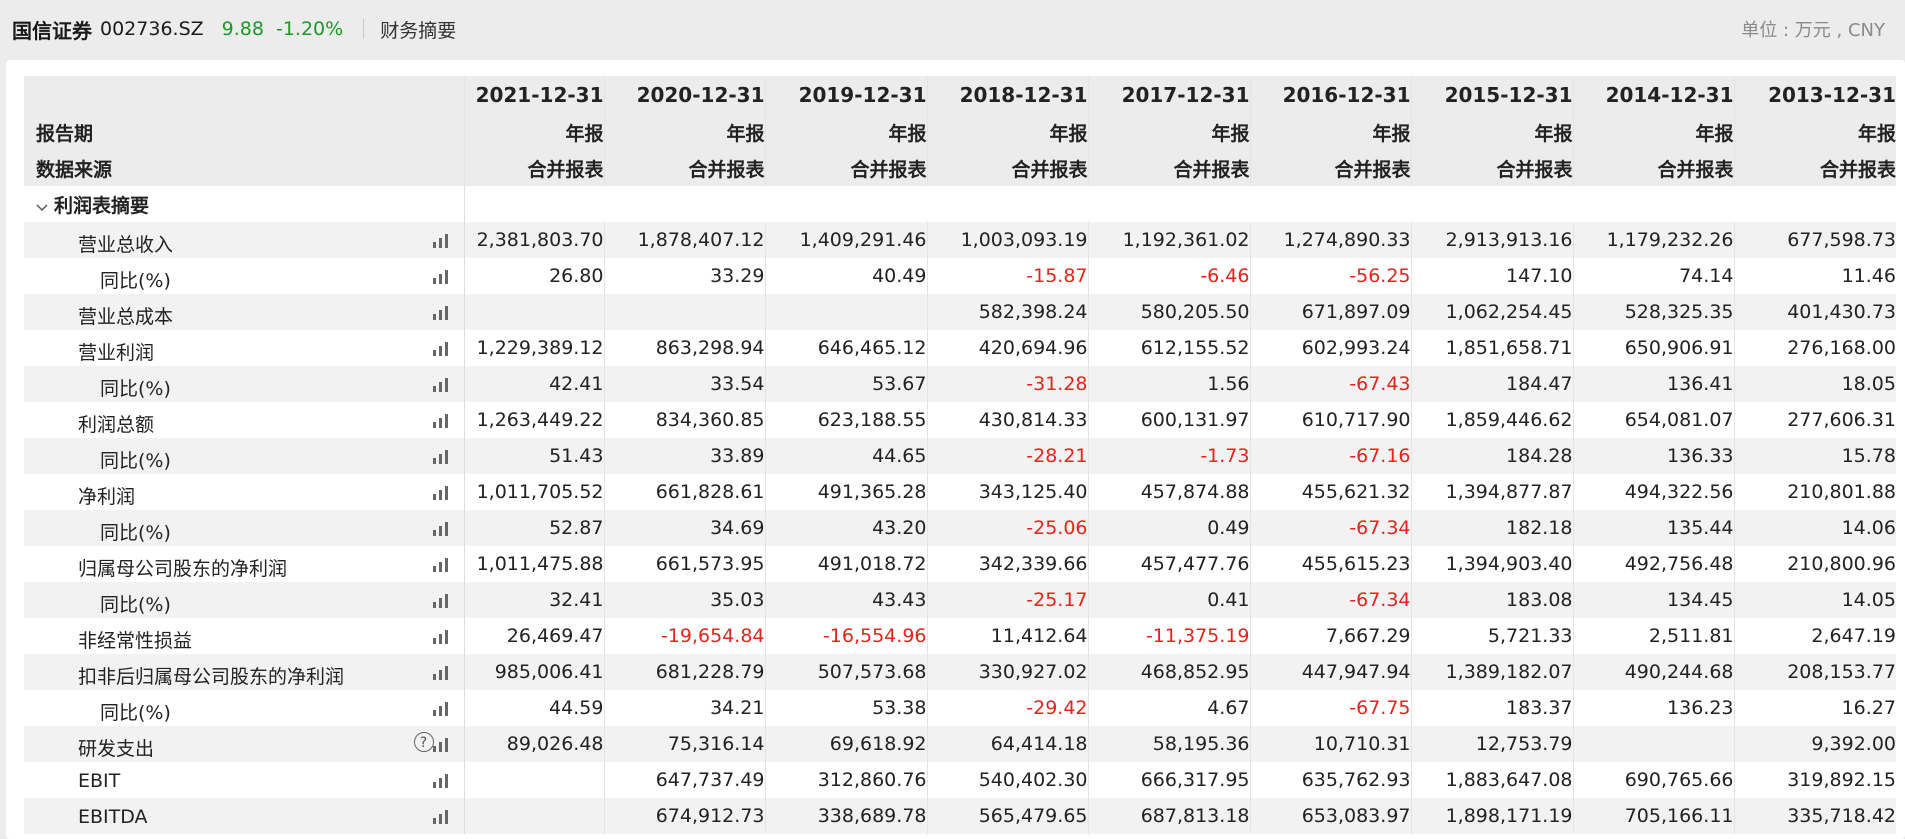 Image resolution: width=1905 pixels, height=839 pixels. Describe the element at coordinates (1491, 384) in the screenshot. I see `table-cell: 184.47` at that location.